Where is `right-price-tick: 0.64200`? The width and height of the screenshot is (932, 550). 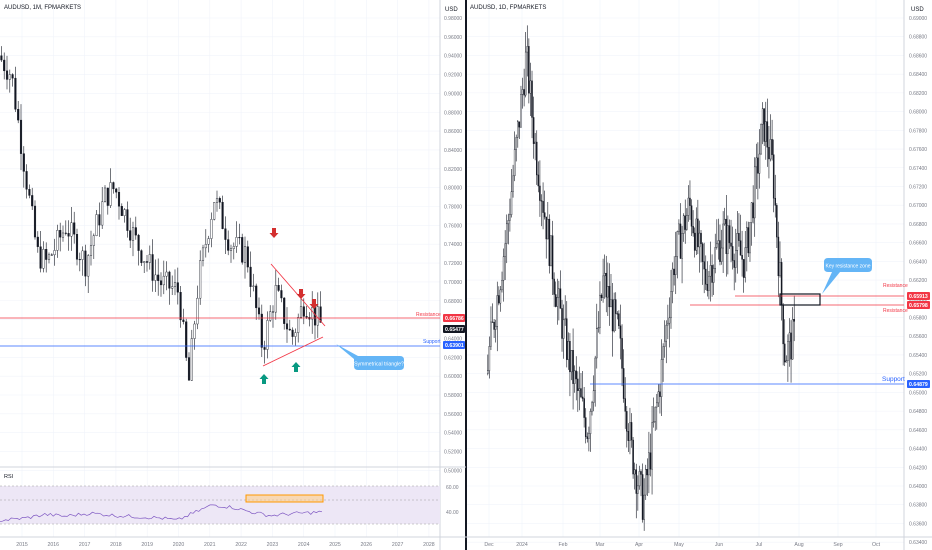 right-price-tick: 0.64200 is located at coordinates (918, 468).